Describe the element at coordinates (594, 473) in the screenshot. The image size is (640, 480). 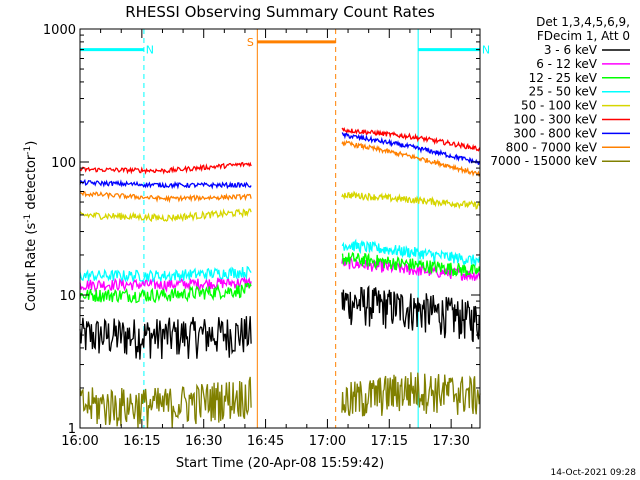
I see `footer-timestamp: 14-Oct-2021 09:28` at that location.